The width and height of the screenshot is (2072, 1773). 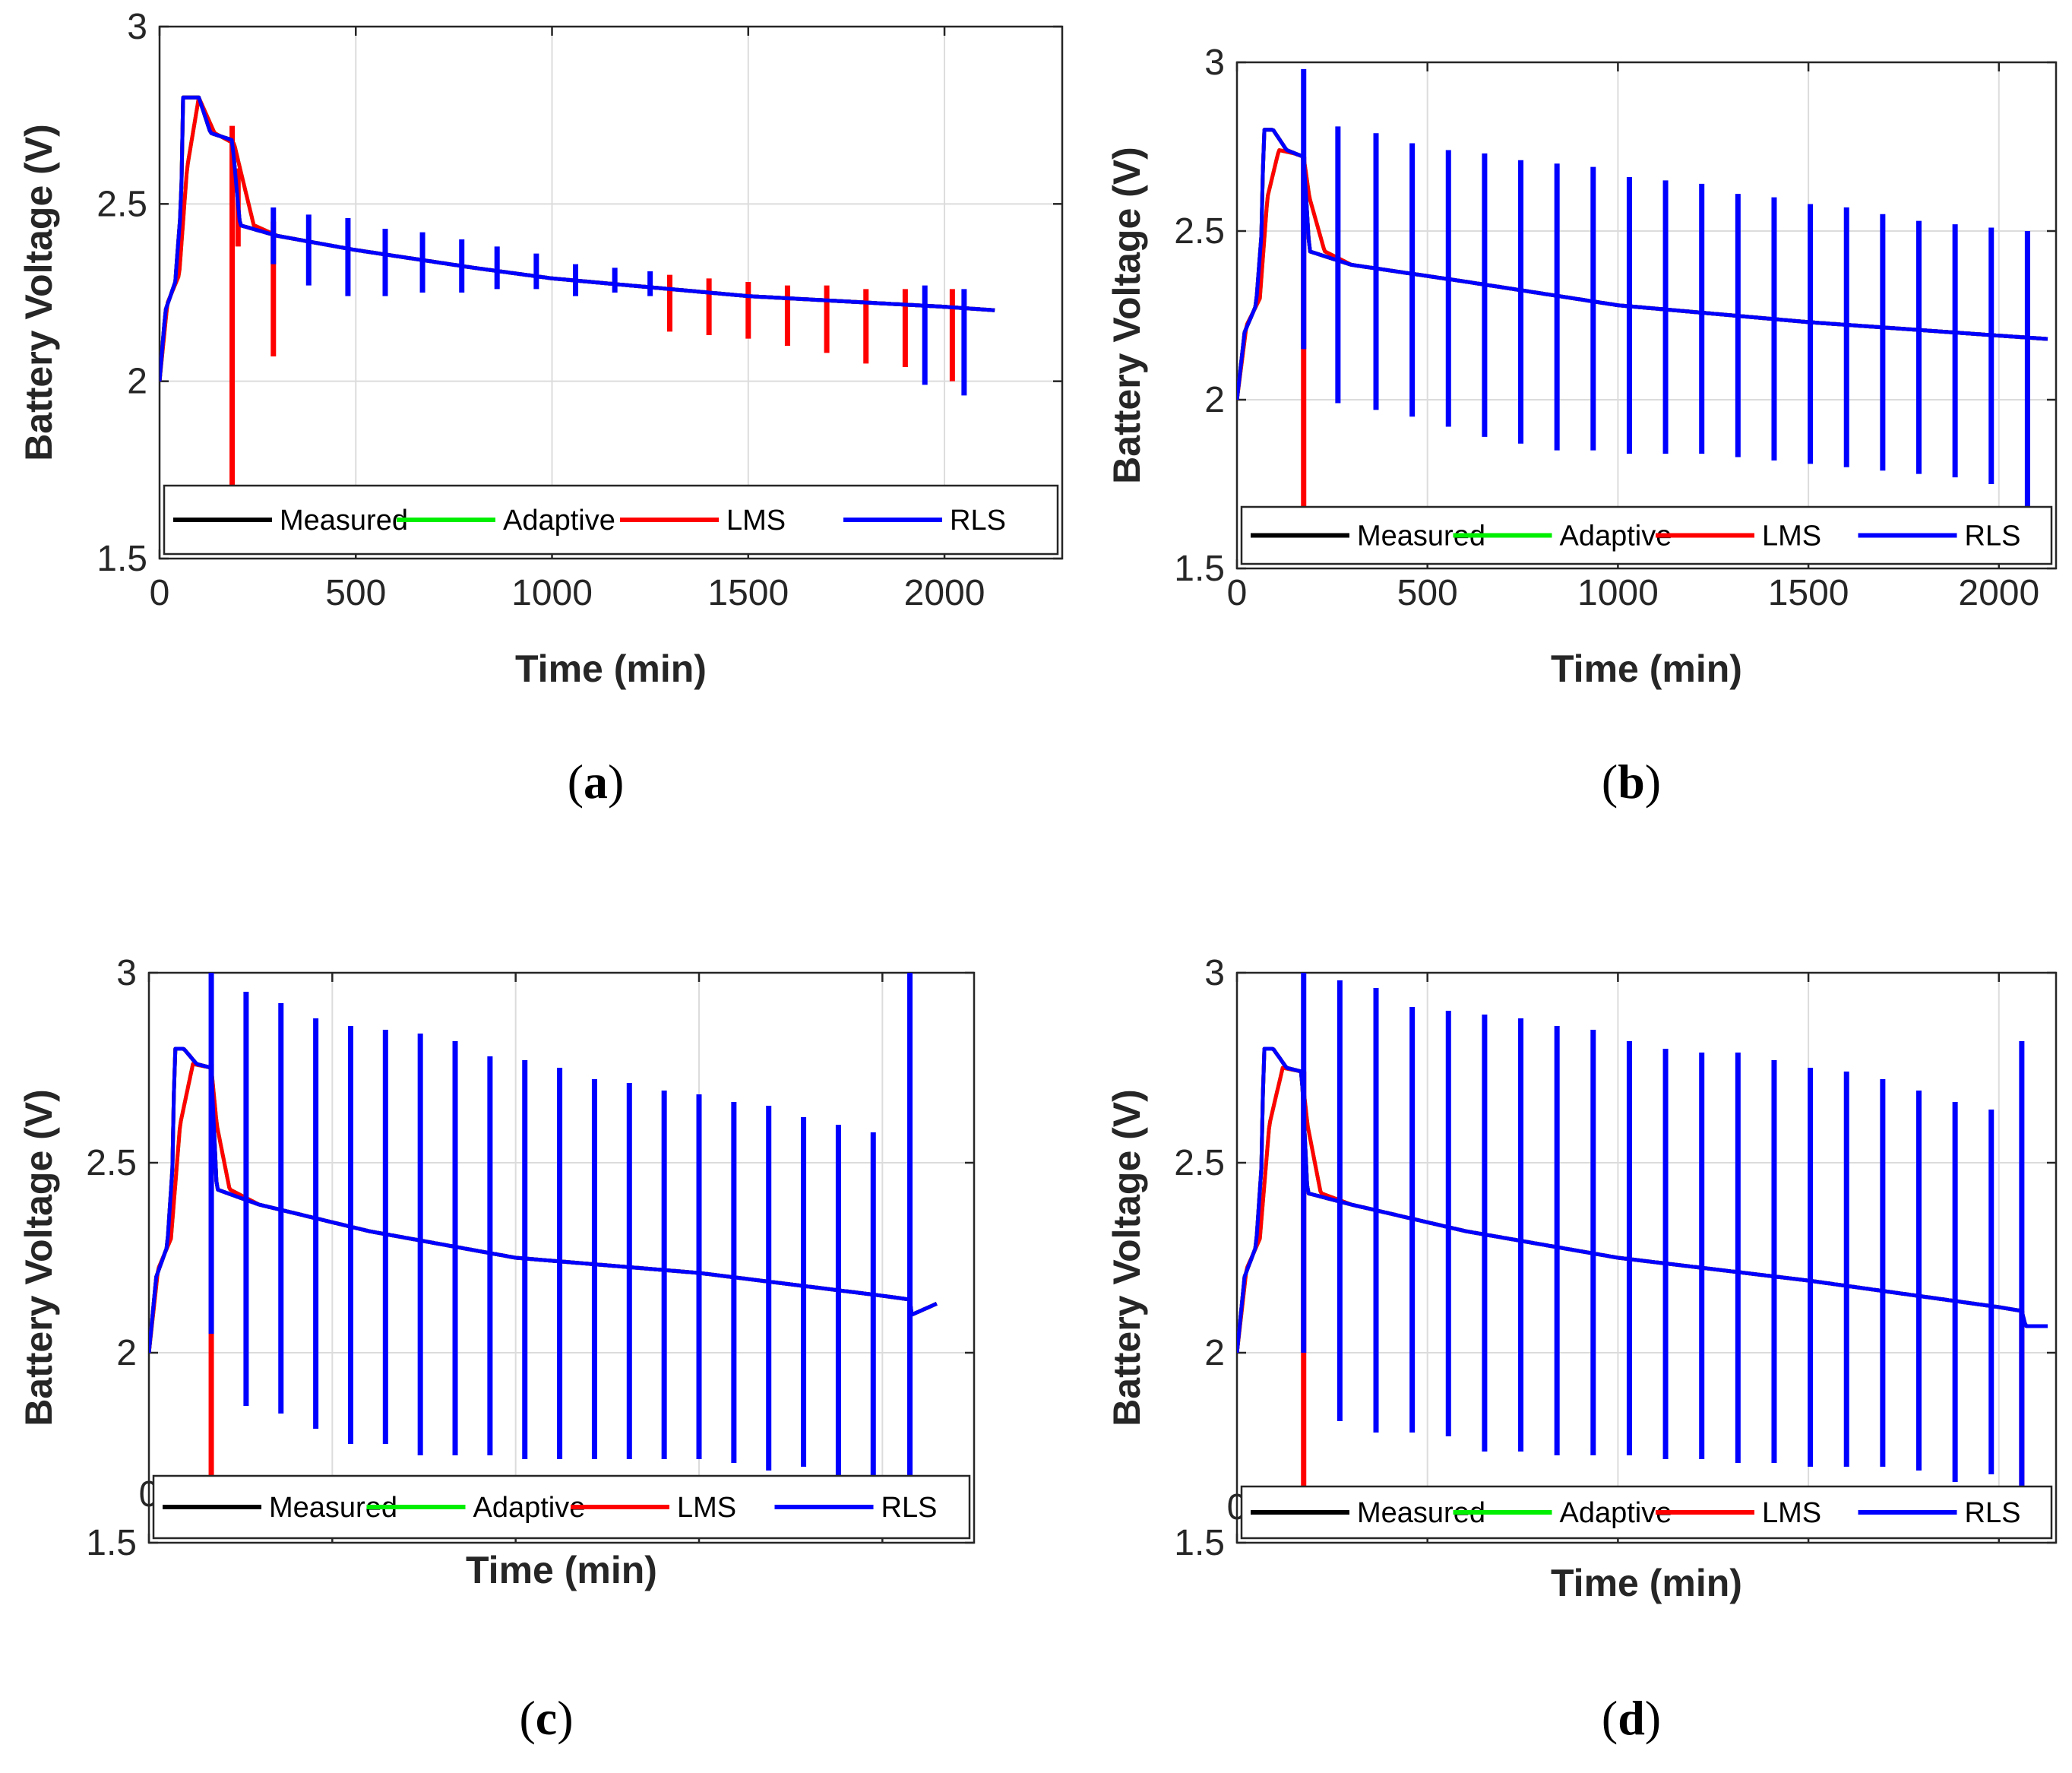 I want to click on caption-letter: a, so click(x=596, y=782).